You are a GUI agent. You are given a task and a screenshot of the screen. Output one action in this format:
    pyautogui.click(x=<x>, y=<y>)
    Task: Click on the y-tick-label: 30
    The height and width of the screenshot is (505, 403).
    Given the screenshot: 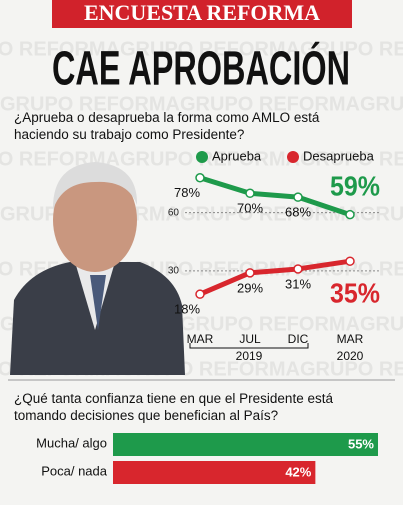 What is the action you would take?
    pyautogui.click(x=174, y=271)
    